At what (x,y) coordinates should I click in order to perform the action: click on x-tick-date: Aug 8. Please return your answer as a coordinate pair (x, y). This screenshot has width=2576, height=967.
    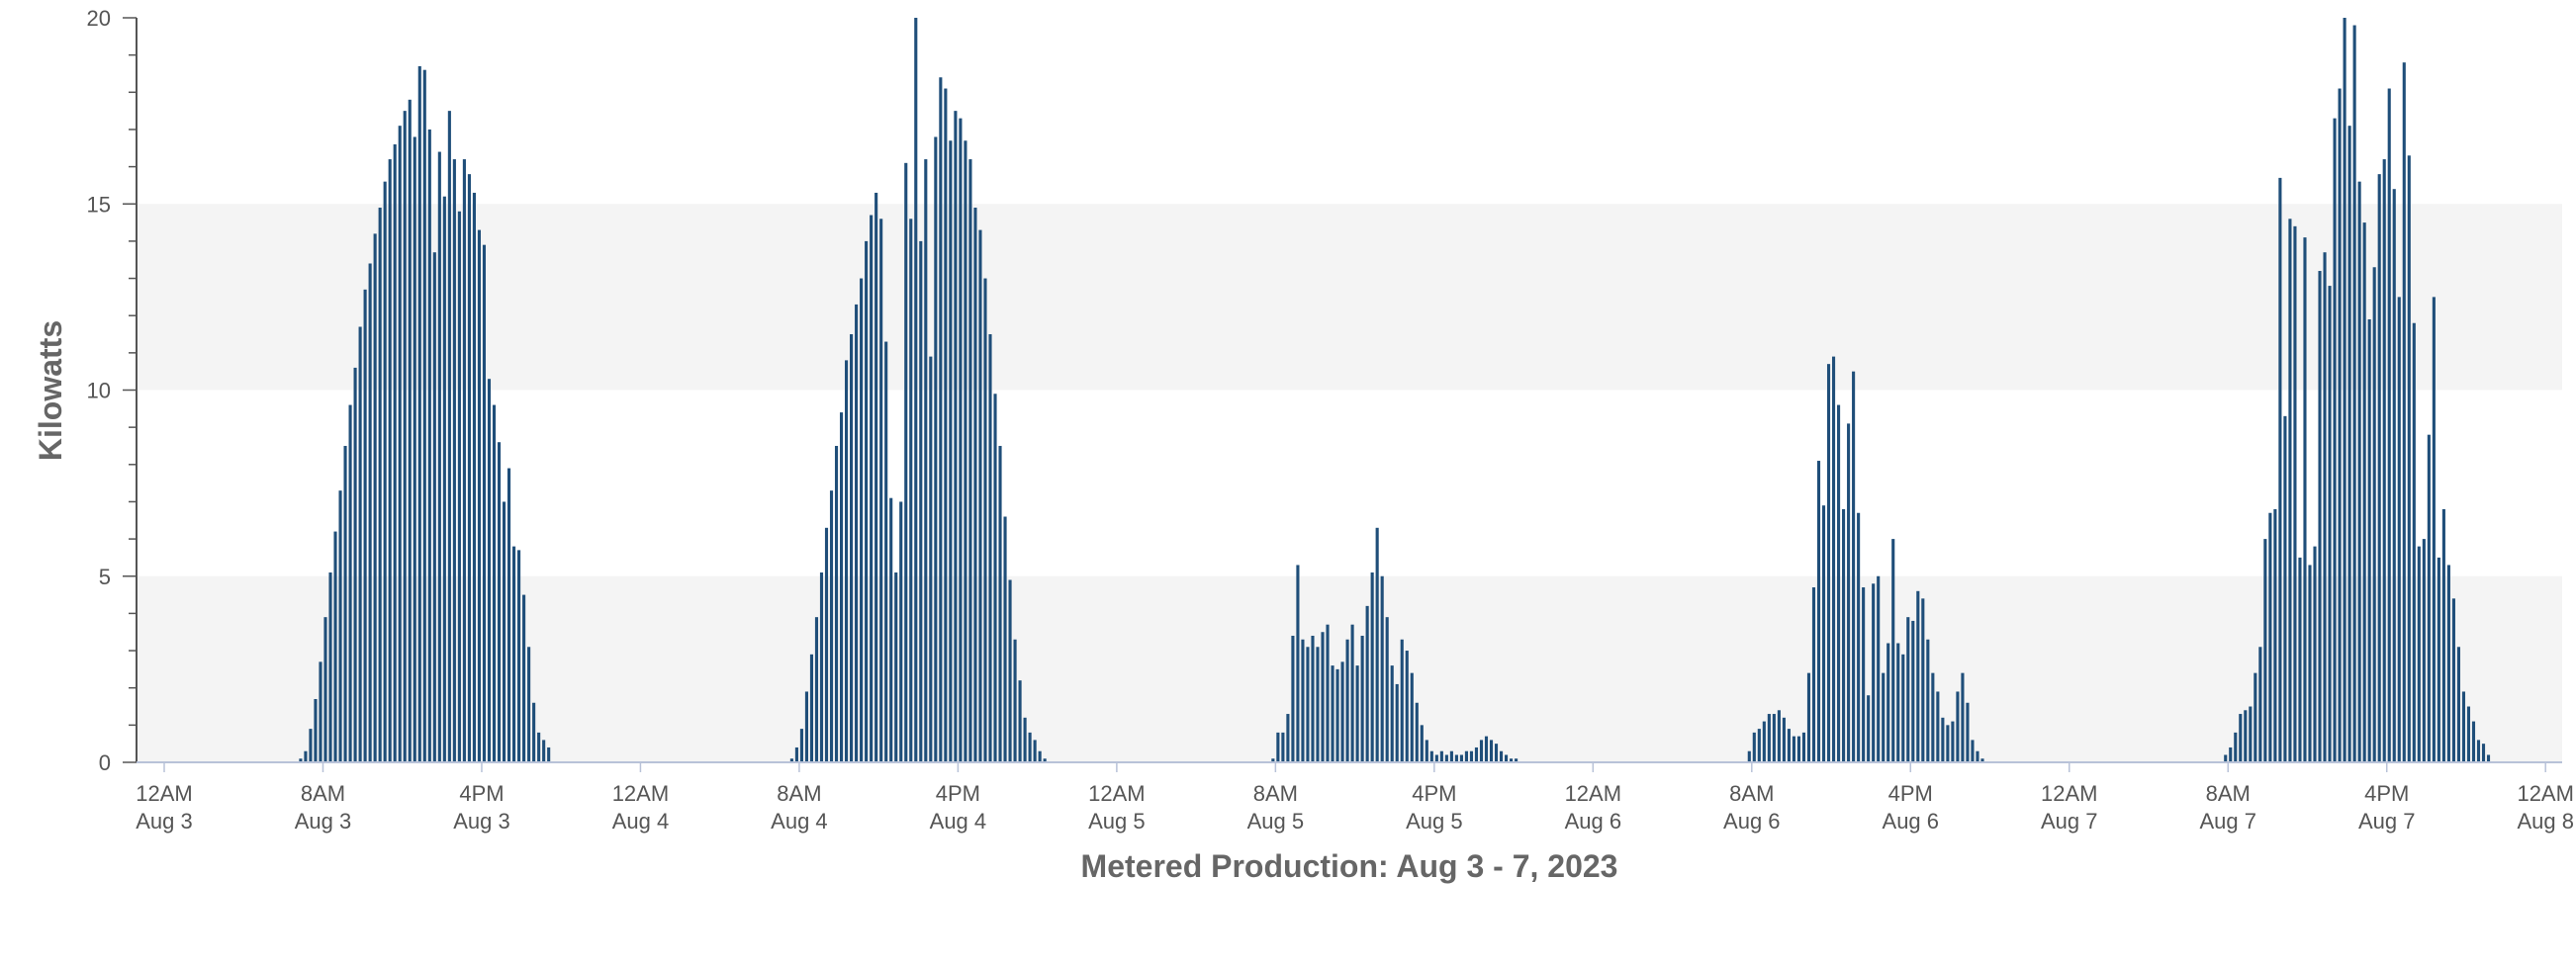
    Looking at the image, I should click on (2545, 821).